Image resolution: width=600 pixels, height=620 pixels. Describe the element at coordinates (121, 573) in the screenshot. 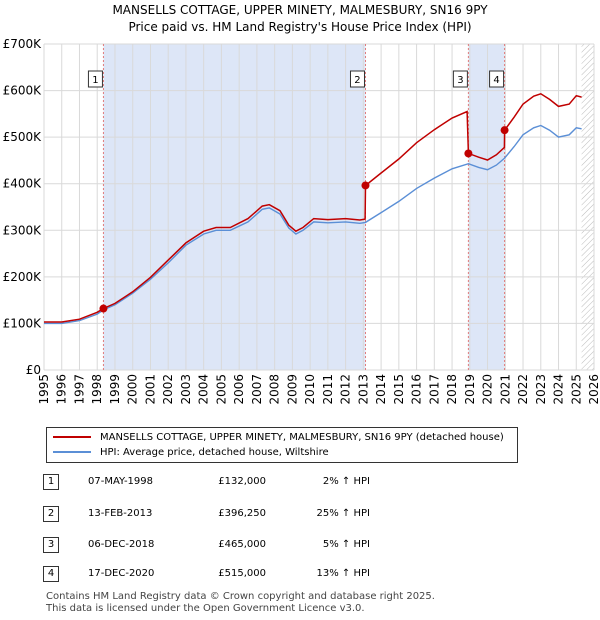

I see `transaction-date: 17-DEC-2020` at that location.